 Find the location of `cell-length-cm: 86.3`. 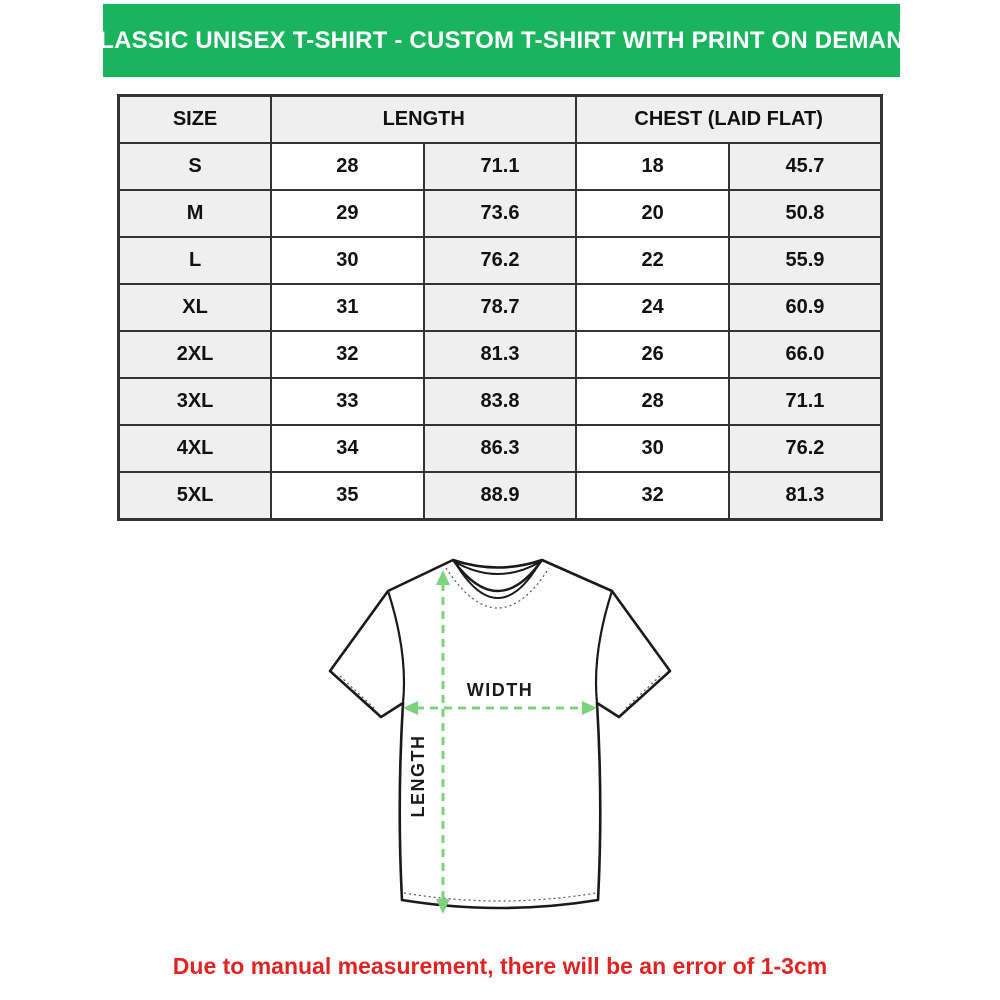

cell-length-cm: 86.3 is located at coordinates (500, 448).